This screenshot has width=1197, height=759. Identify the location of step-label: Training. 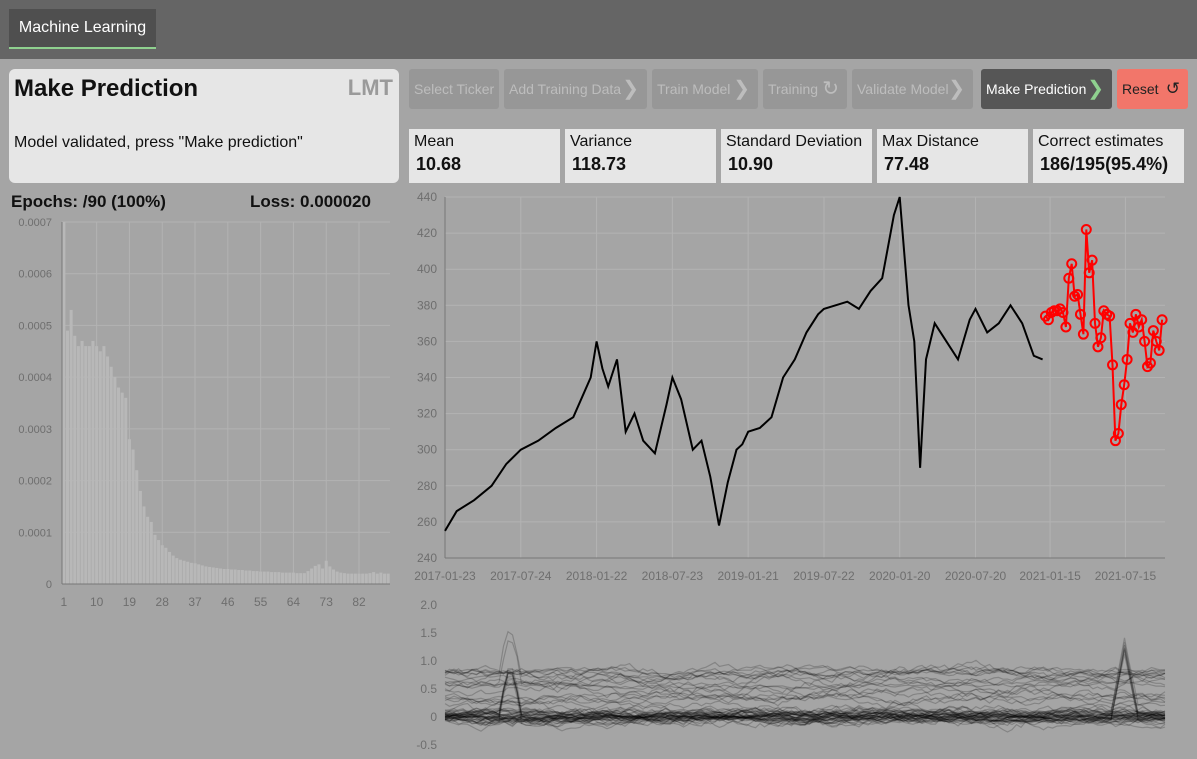
(793, 89).